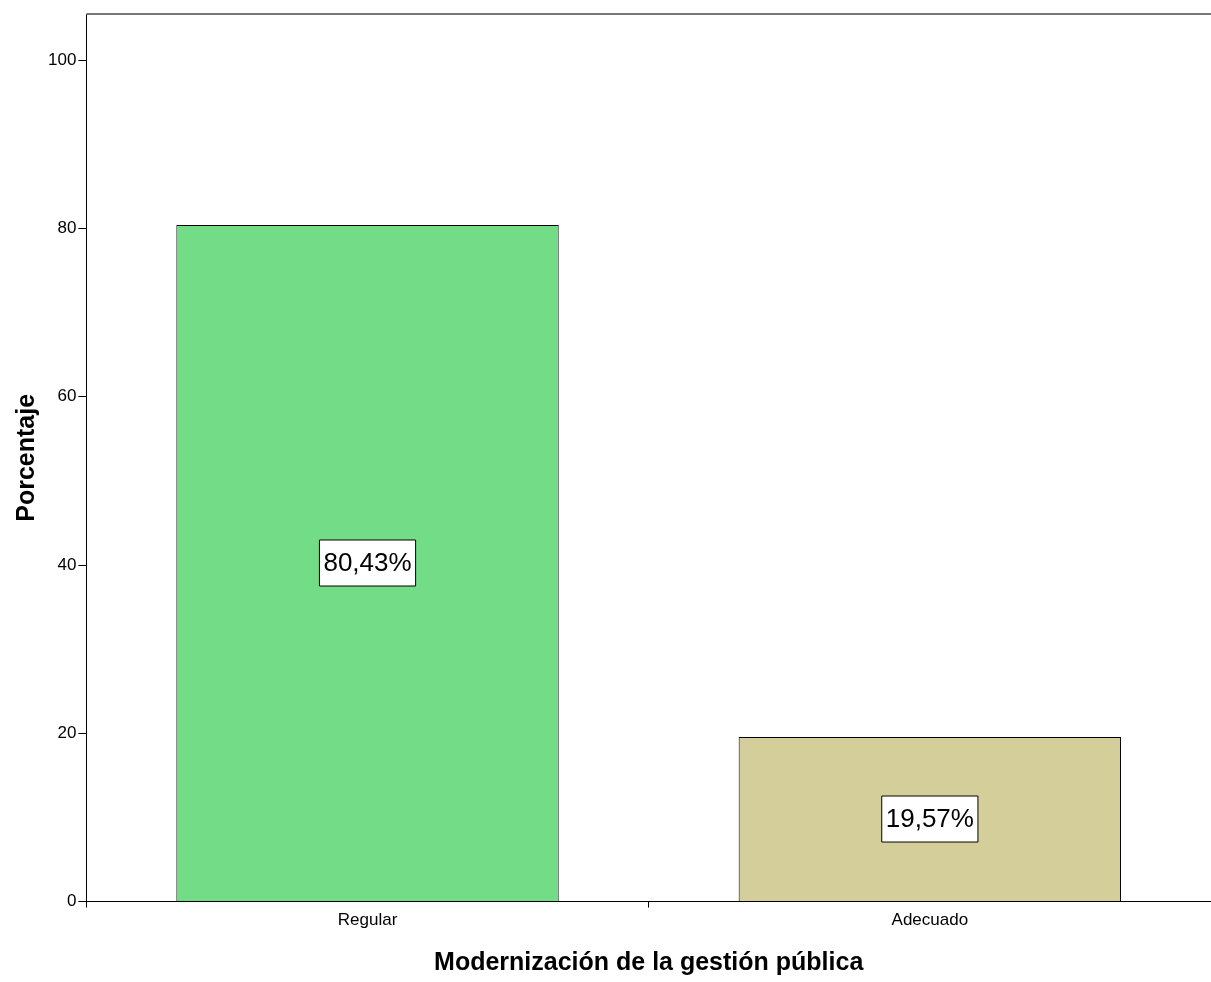 The image size is (1211, 982). Describe the element at coordinates (649, 960) in the screenshot. I see `x-axis-title: Modernización de la gestión pública` at that location.